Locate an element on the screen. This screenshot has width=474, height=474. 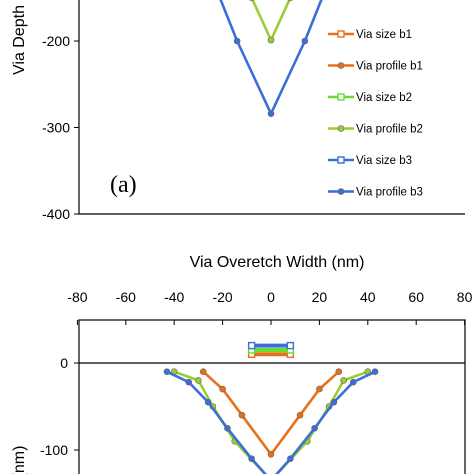
panel-b-x-tick-label: 40 is located at coordinates (368, 297).